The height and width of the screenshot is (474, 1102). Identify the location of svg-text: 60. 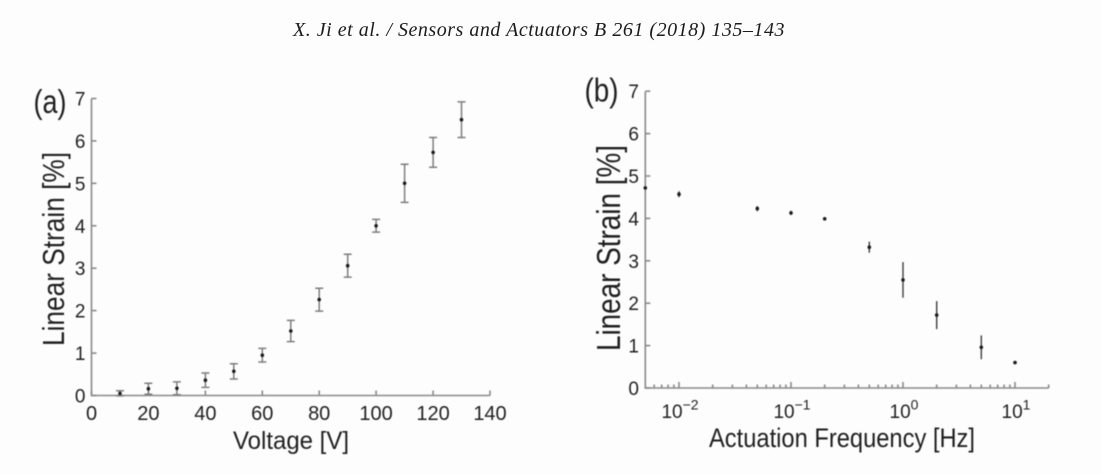
(262, 414).